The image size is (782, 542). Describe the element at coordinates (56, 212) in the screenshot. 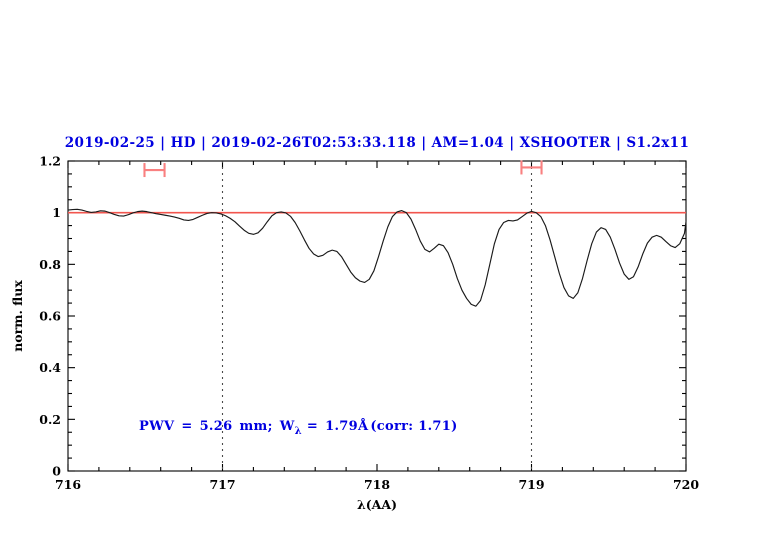

I see `y-tick-label: 1` at that location.